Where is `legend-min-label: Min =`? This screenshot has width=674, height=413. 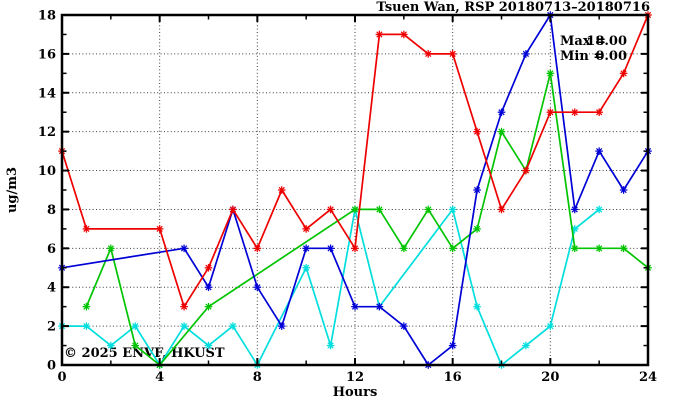
legend-min-label: Min = is located at coordinates (582, 56).